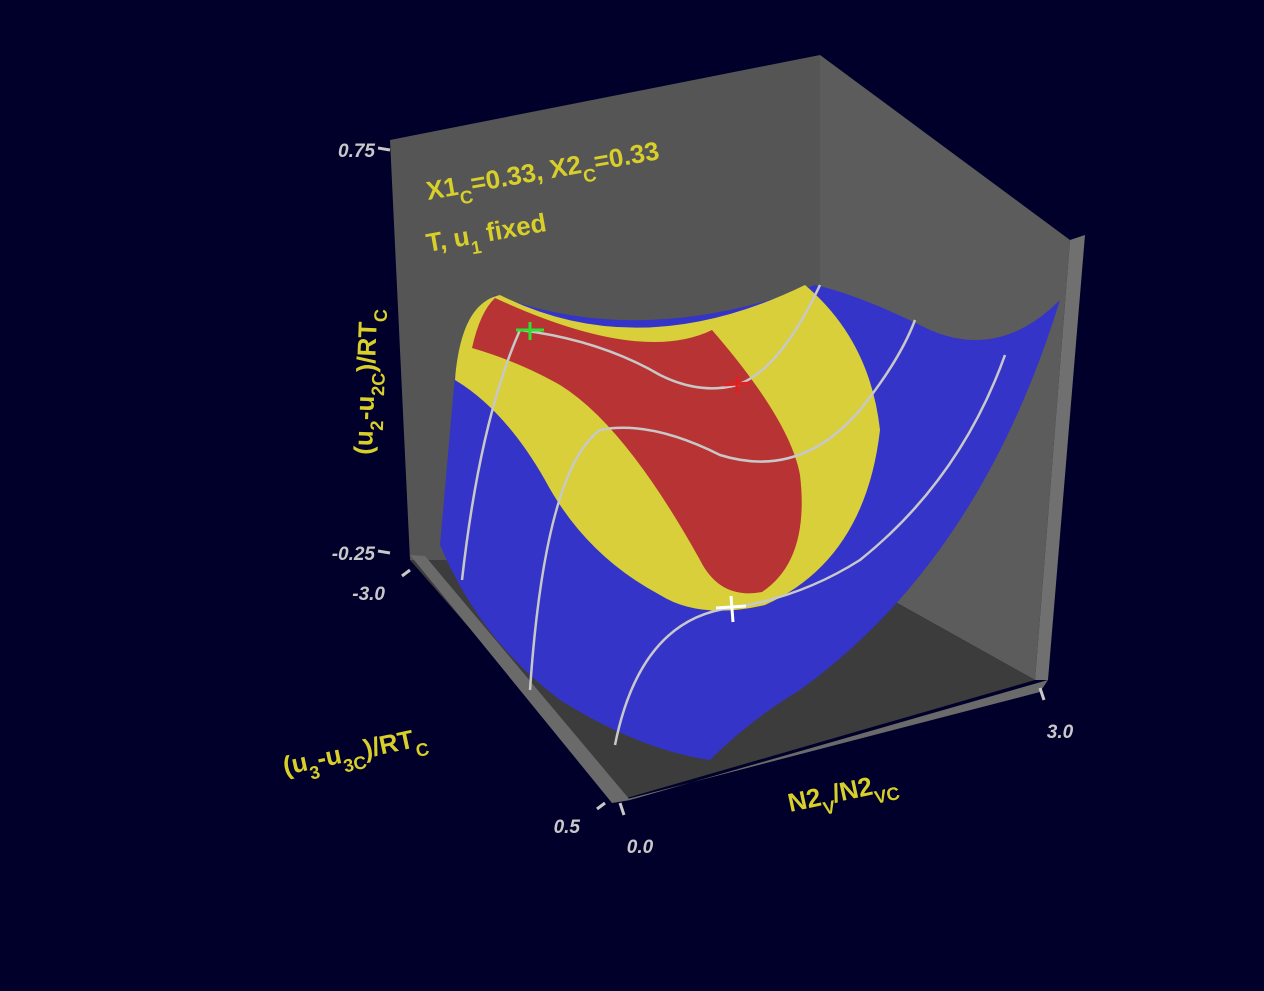 The height and width of the screenshot is (991, 1264). What do you see at coordinates (1060, 732) in the screenshot?
I see `tick-label: 3.0` at bounding box center [1060, 732].